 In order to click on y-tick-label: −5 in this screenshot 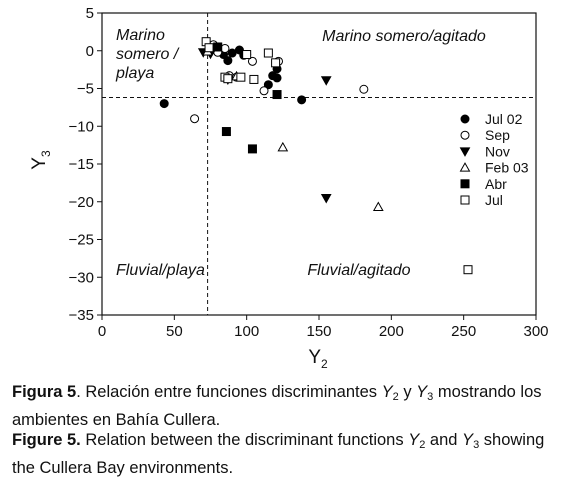, I will do `click(85, 89)`.